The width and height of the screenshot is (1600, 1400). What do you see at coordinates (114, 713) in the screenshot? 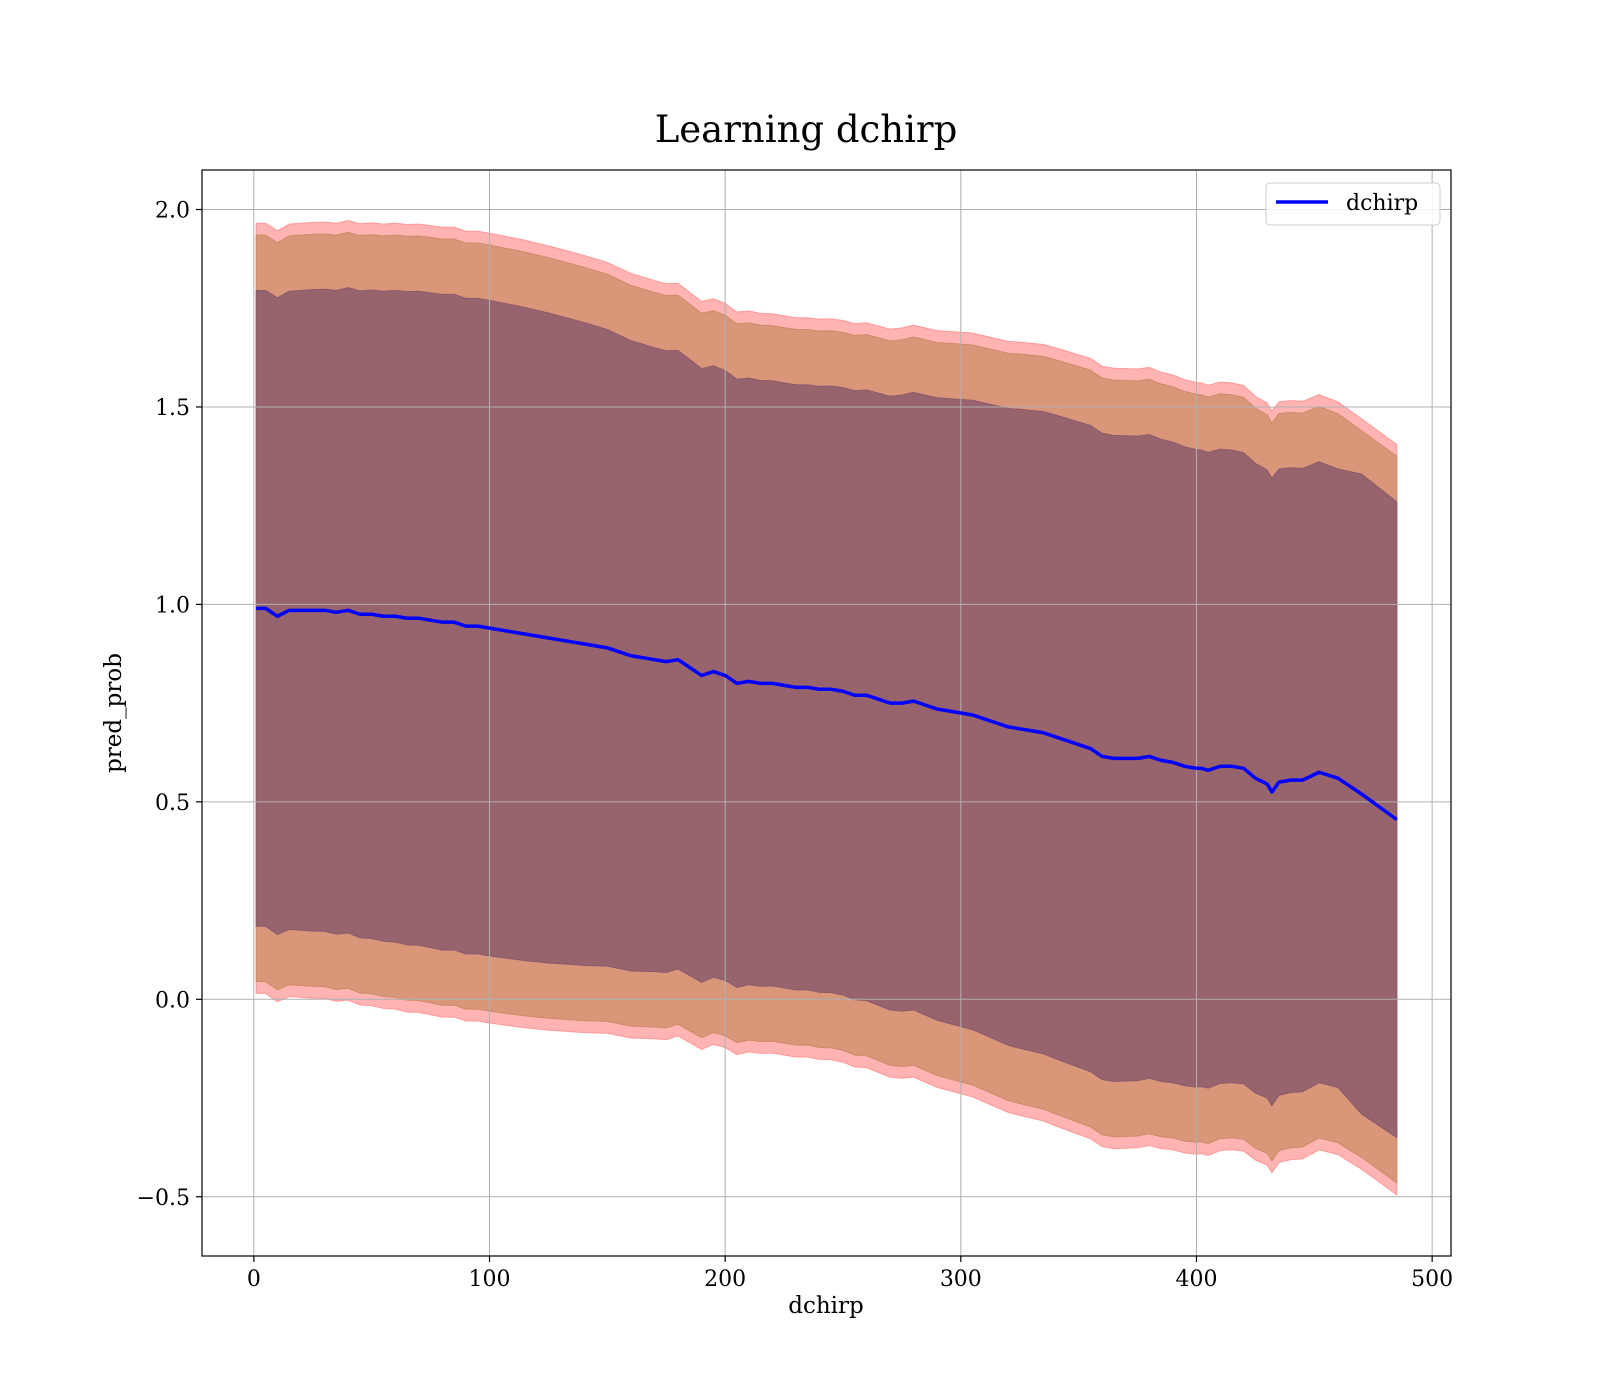
I see `y-axis-label: pred_prob` at bounding box center [114, 713].